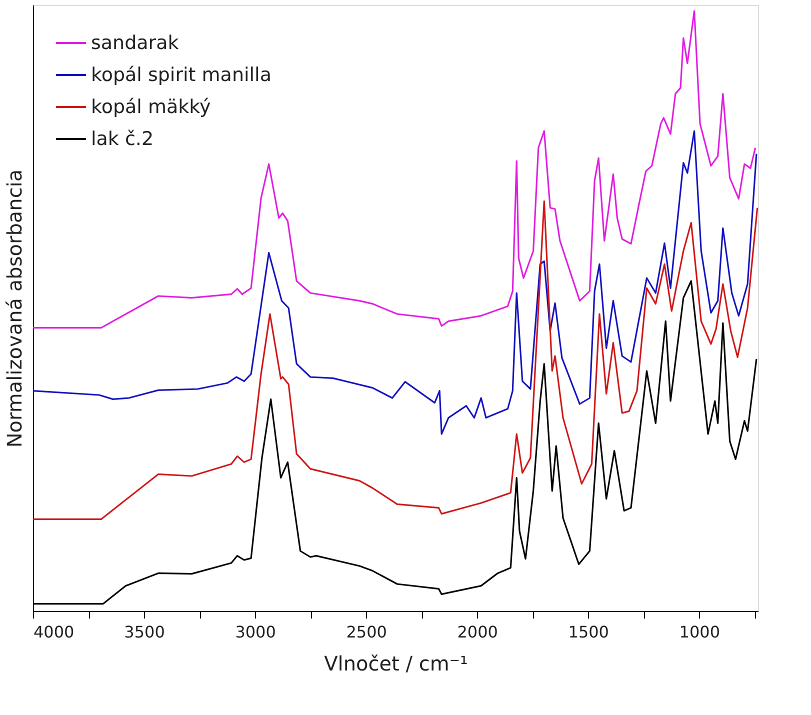  I want to click on x-axis-title: Vlnočet / cm⁻¹, so click(396, 664).